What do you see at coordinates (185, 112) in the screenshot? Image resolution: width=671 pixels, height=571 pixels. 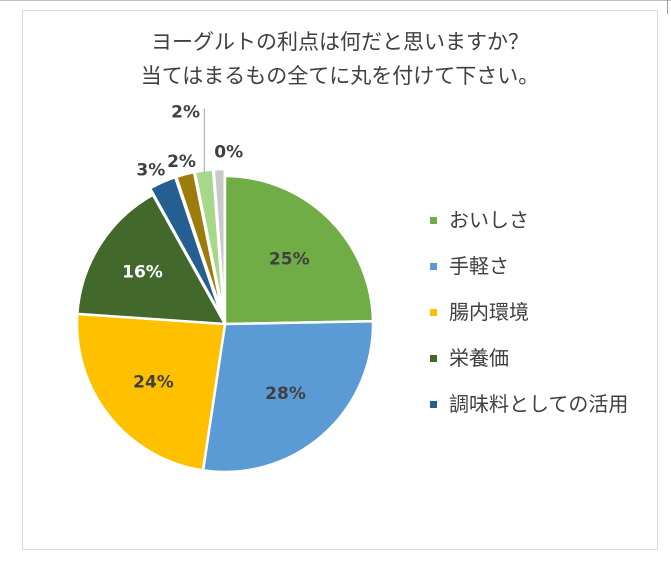 I see `data-label-slice-7: 2%` at bounding box center [185, 112].